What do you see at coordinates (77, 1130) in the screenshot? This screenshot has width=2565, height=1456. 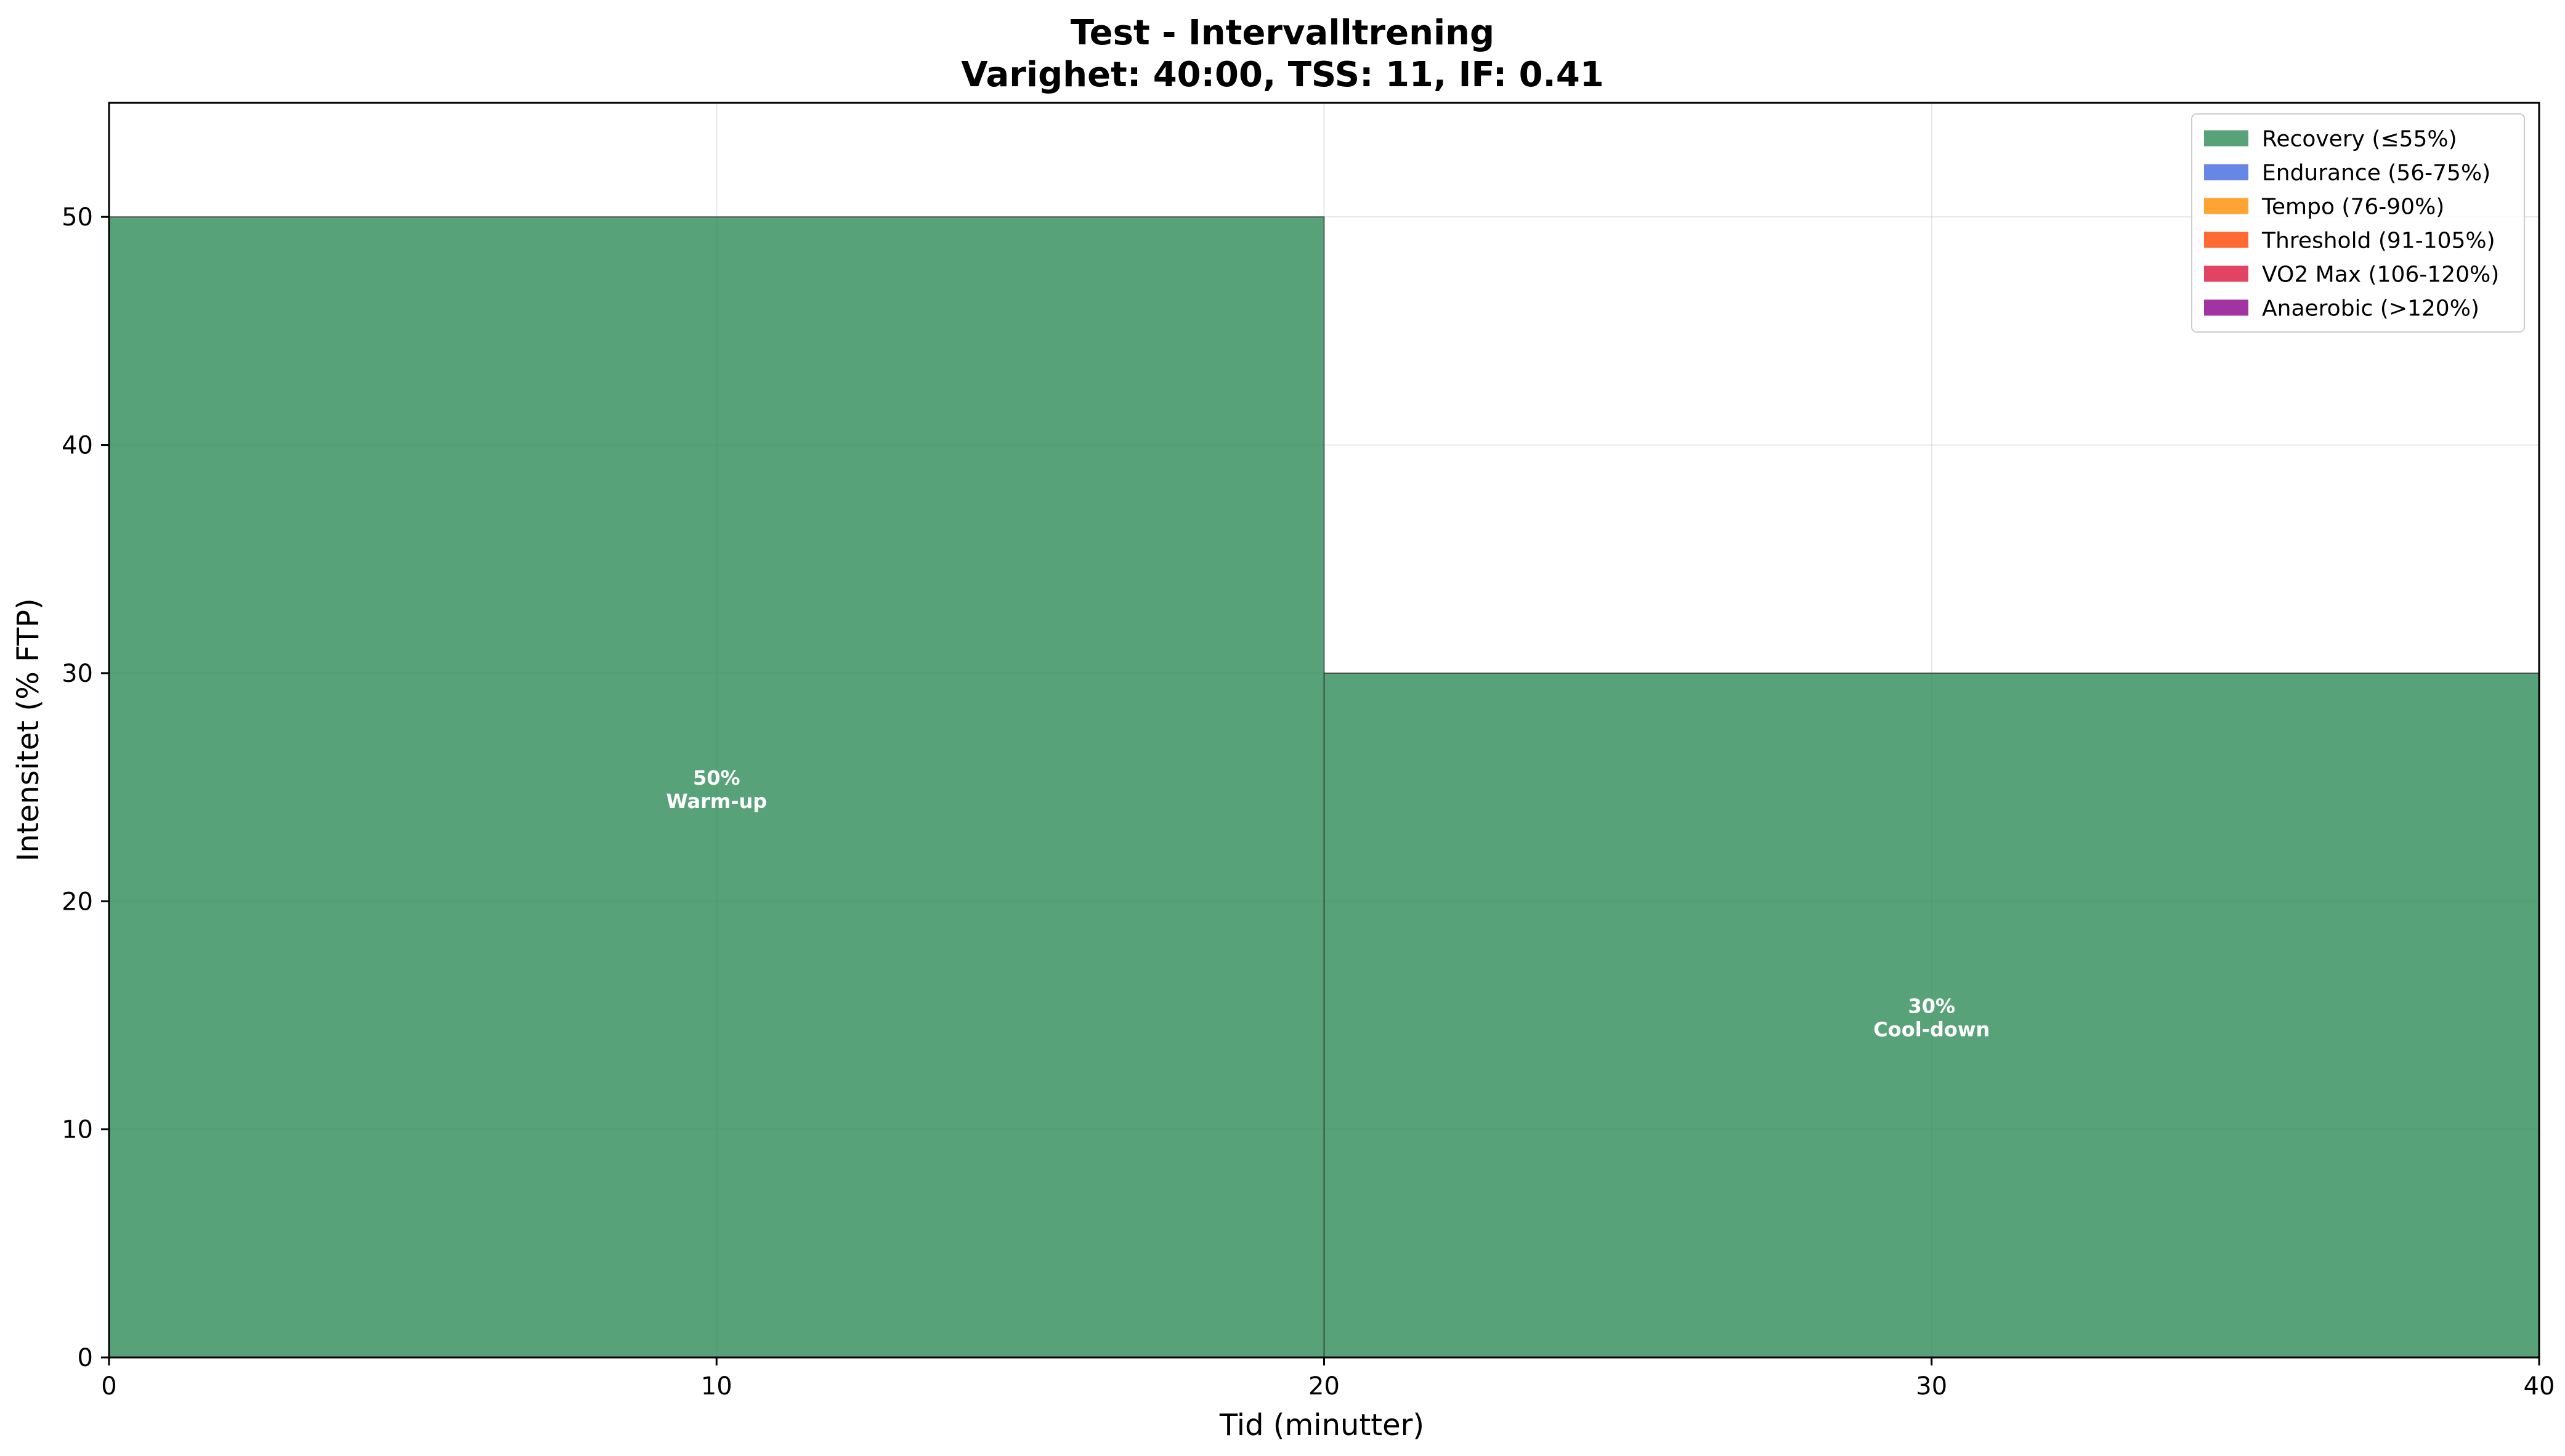 I see `y-tick-label: 10` at bounding box center [77, 1130].